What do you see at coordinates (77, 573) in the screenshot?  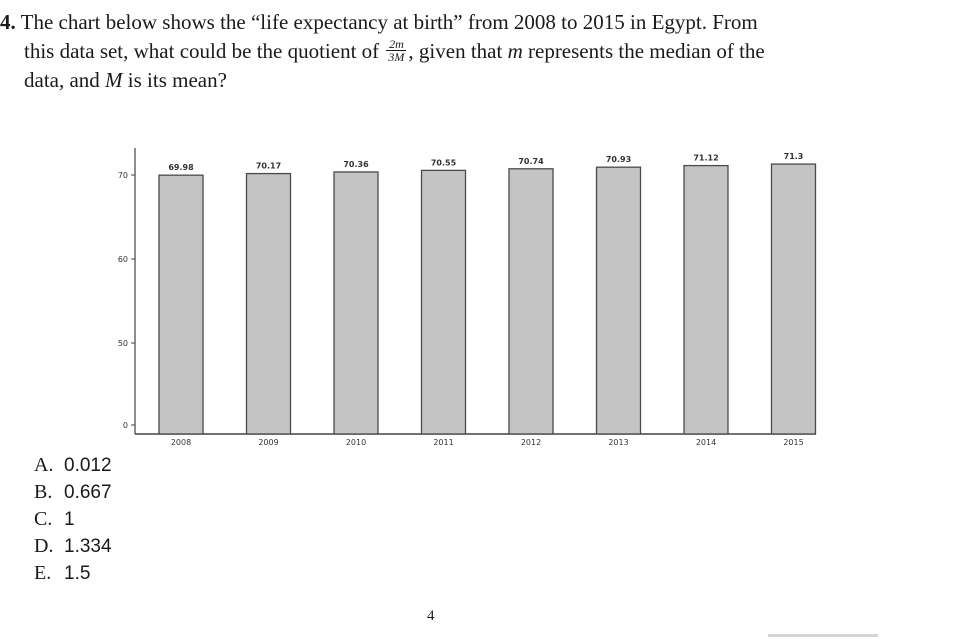 I see `choice-e-value: 1.5` at bounding box center [77, 573].